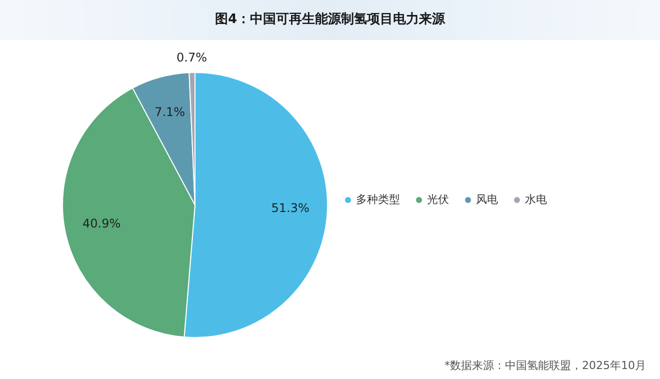 This screenshot has height=379, width=660. Describe the element at coordinates (536, 199) in the screenshot. I see `legend-label: 水电` at that location.